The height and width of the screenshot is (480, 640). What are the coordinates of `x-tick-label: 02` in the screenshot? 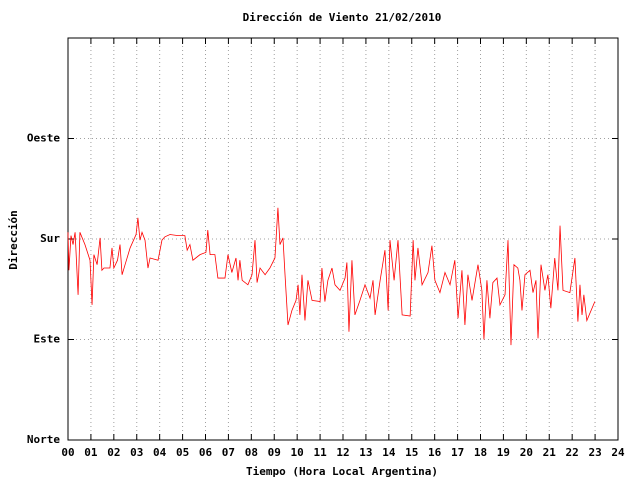 It's located at (113, 452).